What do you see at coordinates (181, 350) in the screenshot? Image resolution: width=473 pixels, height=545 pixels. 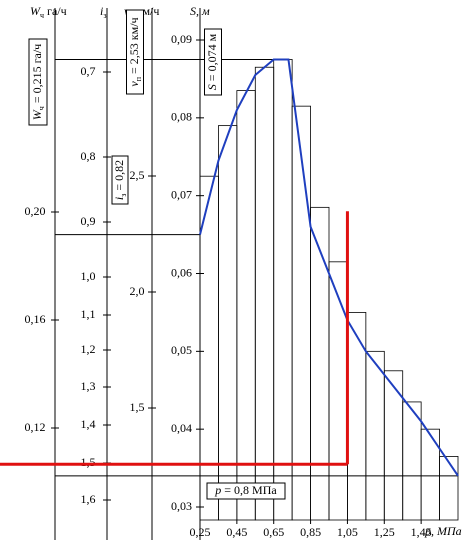 I see `y-tick-label: 0,05` at bounding box center [181, 350].